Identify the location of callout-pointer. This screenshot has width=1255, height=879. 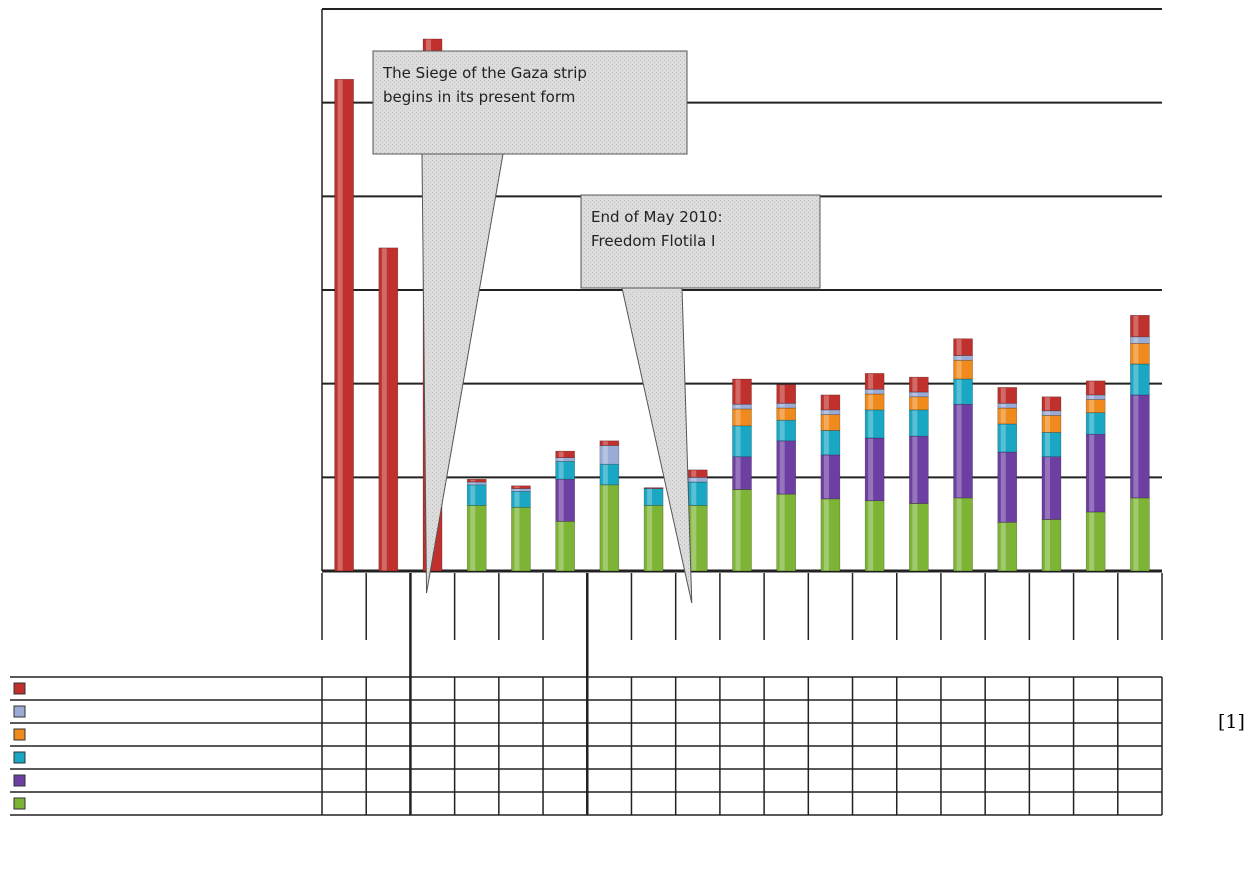
(462, 373).